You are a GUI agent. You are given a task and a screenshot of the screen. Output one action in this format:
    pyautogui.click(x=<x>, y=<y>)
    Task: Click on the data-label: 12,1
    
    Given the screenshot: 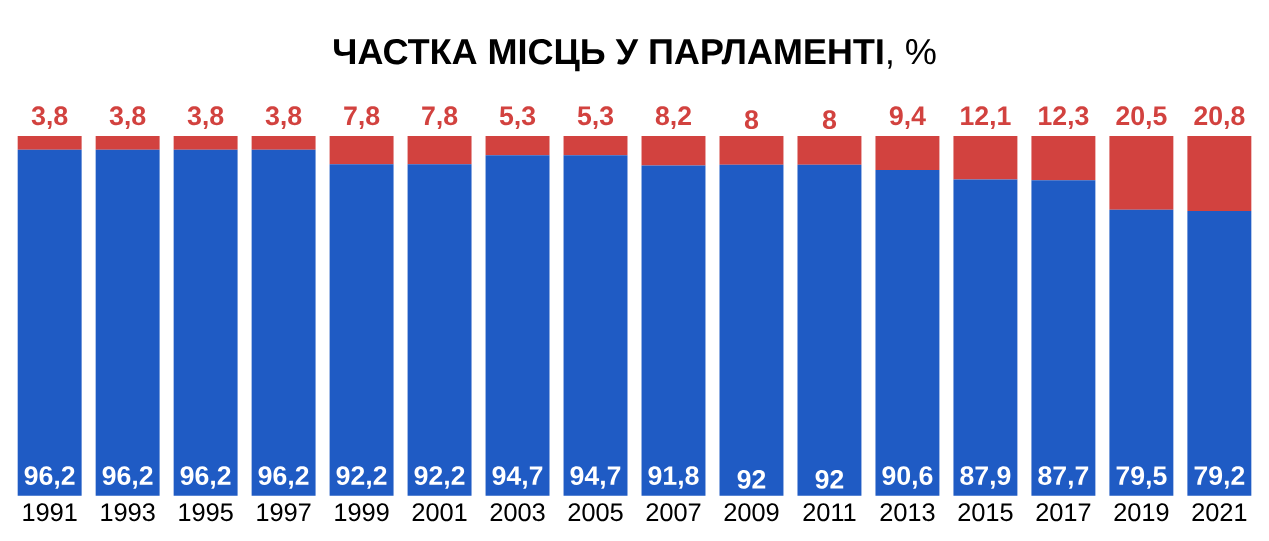 What is the action you would take?
    pyautogui.click(x=986, y=117)
    